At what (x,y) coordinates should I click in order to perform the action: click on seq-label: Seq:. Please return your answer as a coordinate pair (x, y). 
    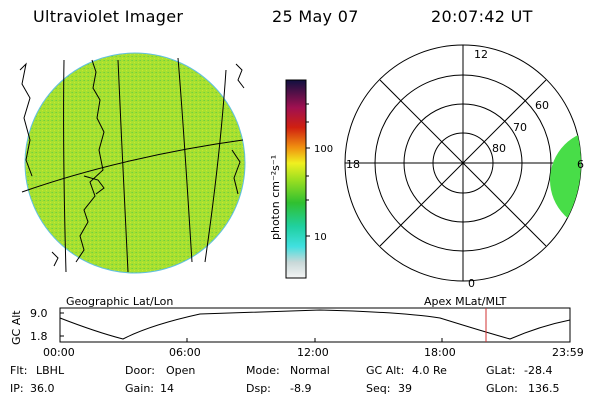
    Looking at the image, I should click on (378, 388).